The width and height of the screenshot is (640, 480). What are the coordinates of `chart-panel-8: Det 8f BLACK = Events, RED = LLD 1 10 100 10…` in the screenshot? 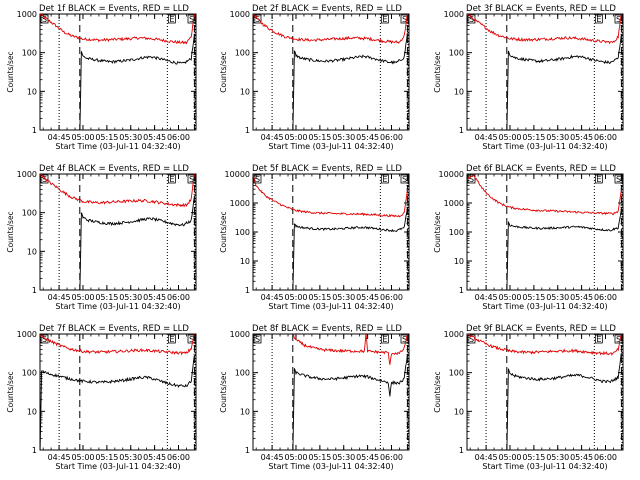 It's located at (314, 397).